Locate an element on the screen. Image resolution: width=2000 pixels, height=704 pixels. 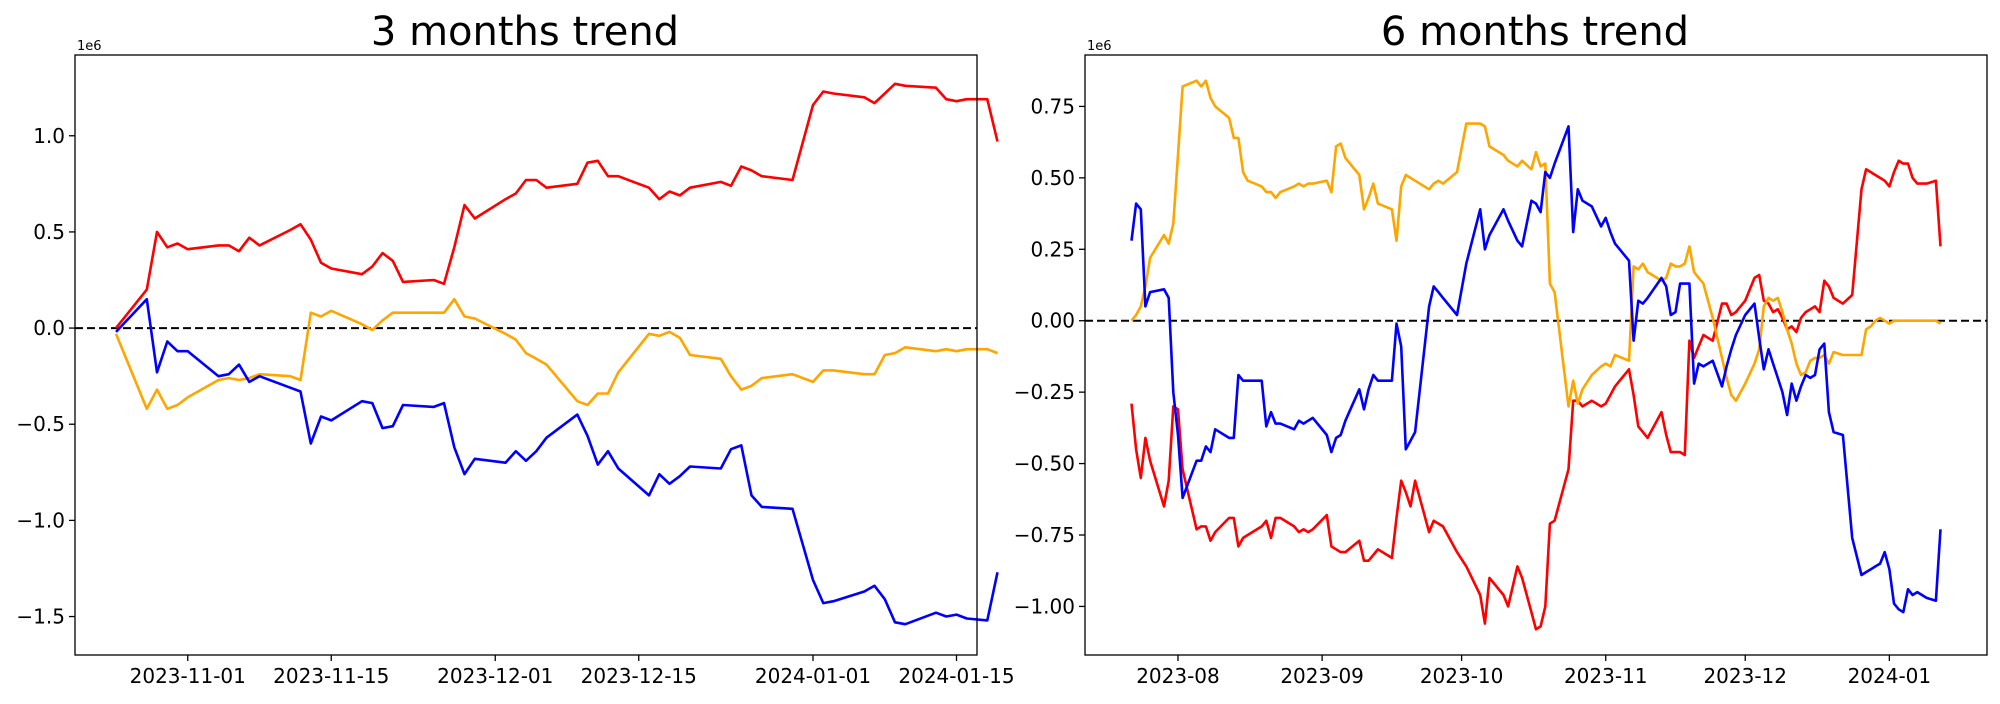
y-tick-label: −1.0 is located at coordinates (40, 520).